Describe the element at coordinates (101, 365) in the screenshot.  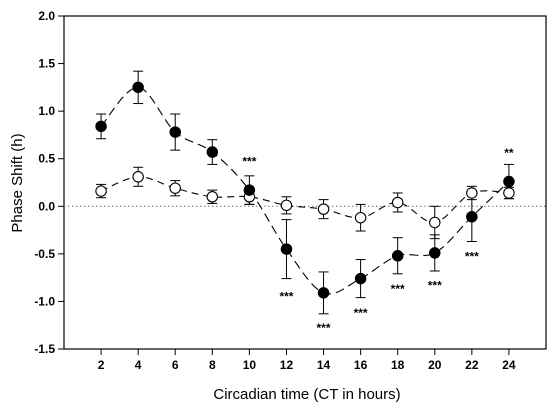
I see `x-tick-label: 2` at that location.